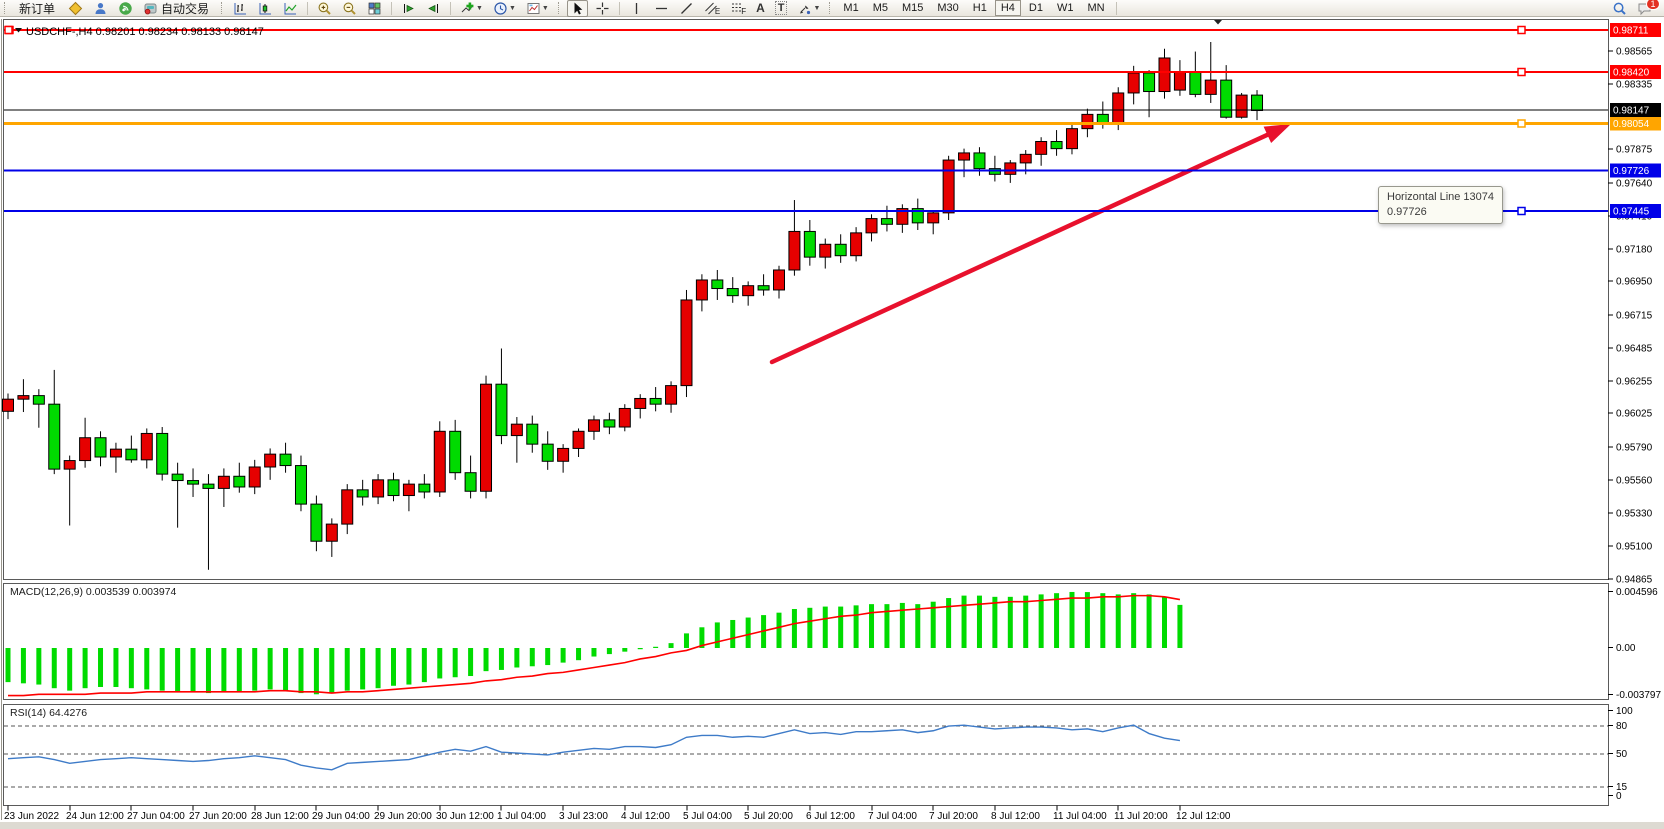 This screenshot has width=1664, height=829. What do you see at coordinates (290, 8) in the screenshot?
I see `line-chart-button` at bounding box center [290, 8].